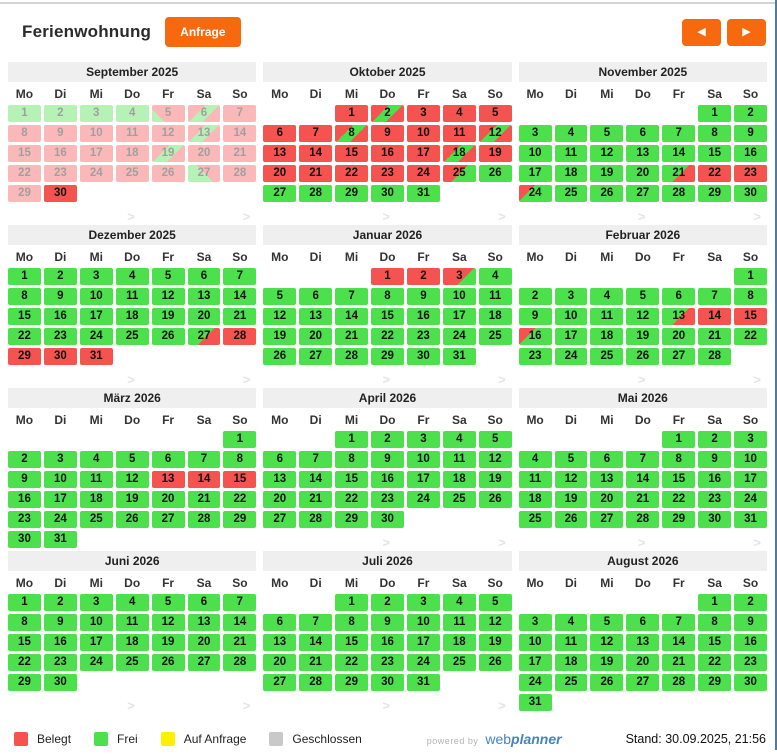 The height and width of the screenshot is (756, 777). Describe the element at coordinates (535, 519) in the screenshot. I see `day-cell: 25` at that location.